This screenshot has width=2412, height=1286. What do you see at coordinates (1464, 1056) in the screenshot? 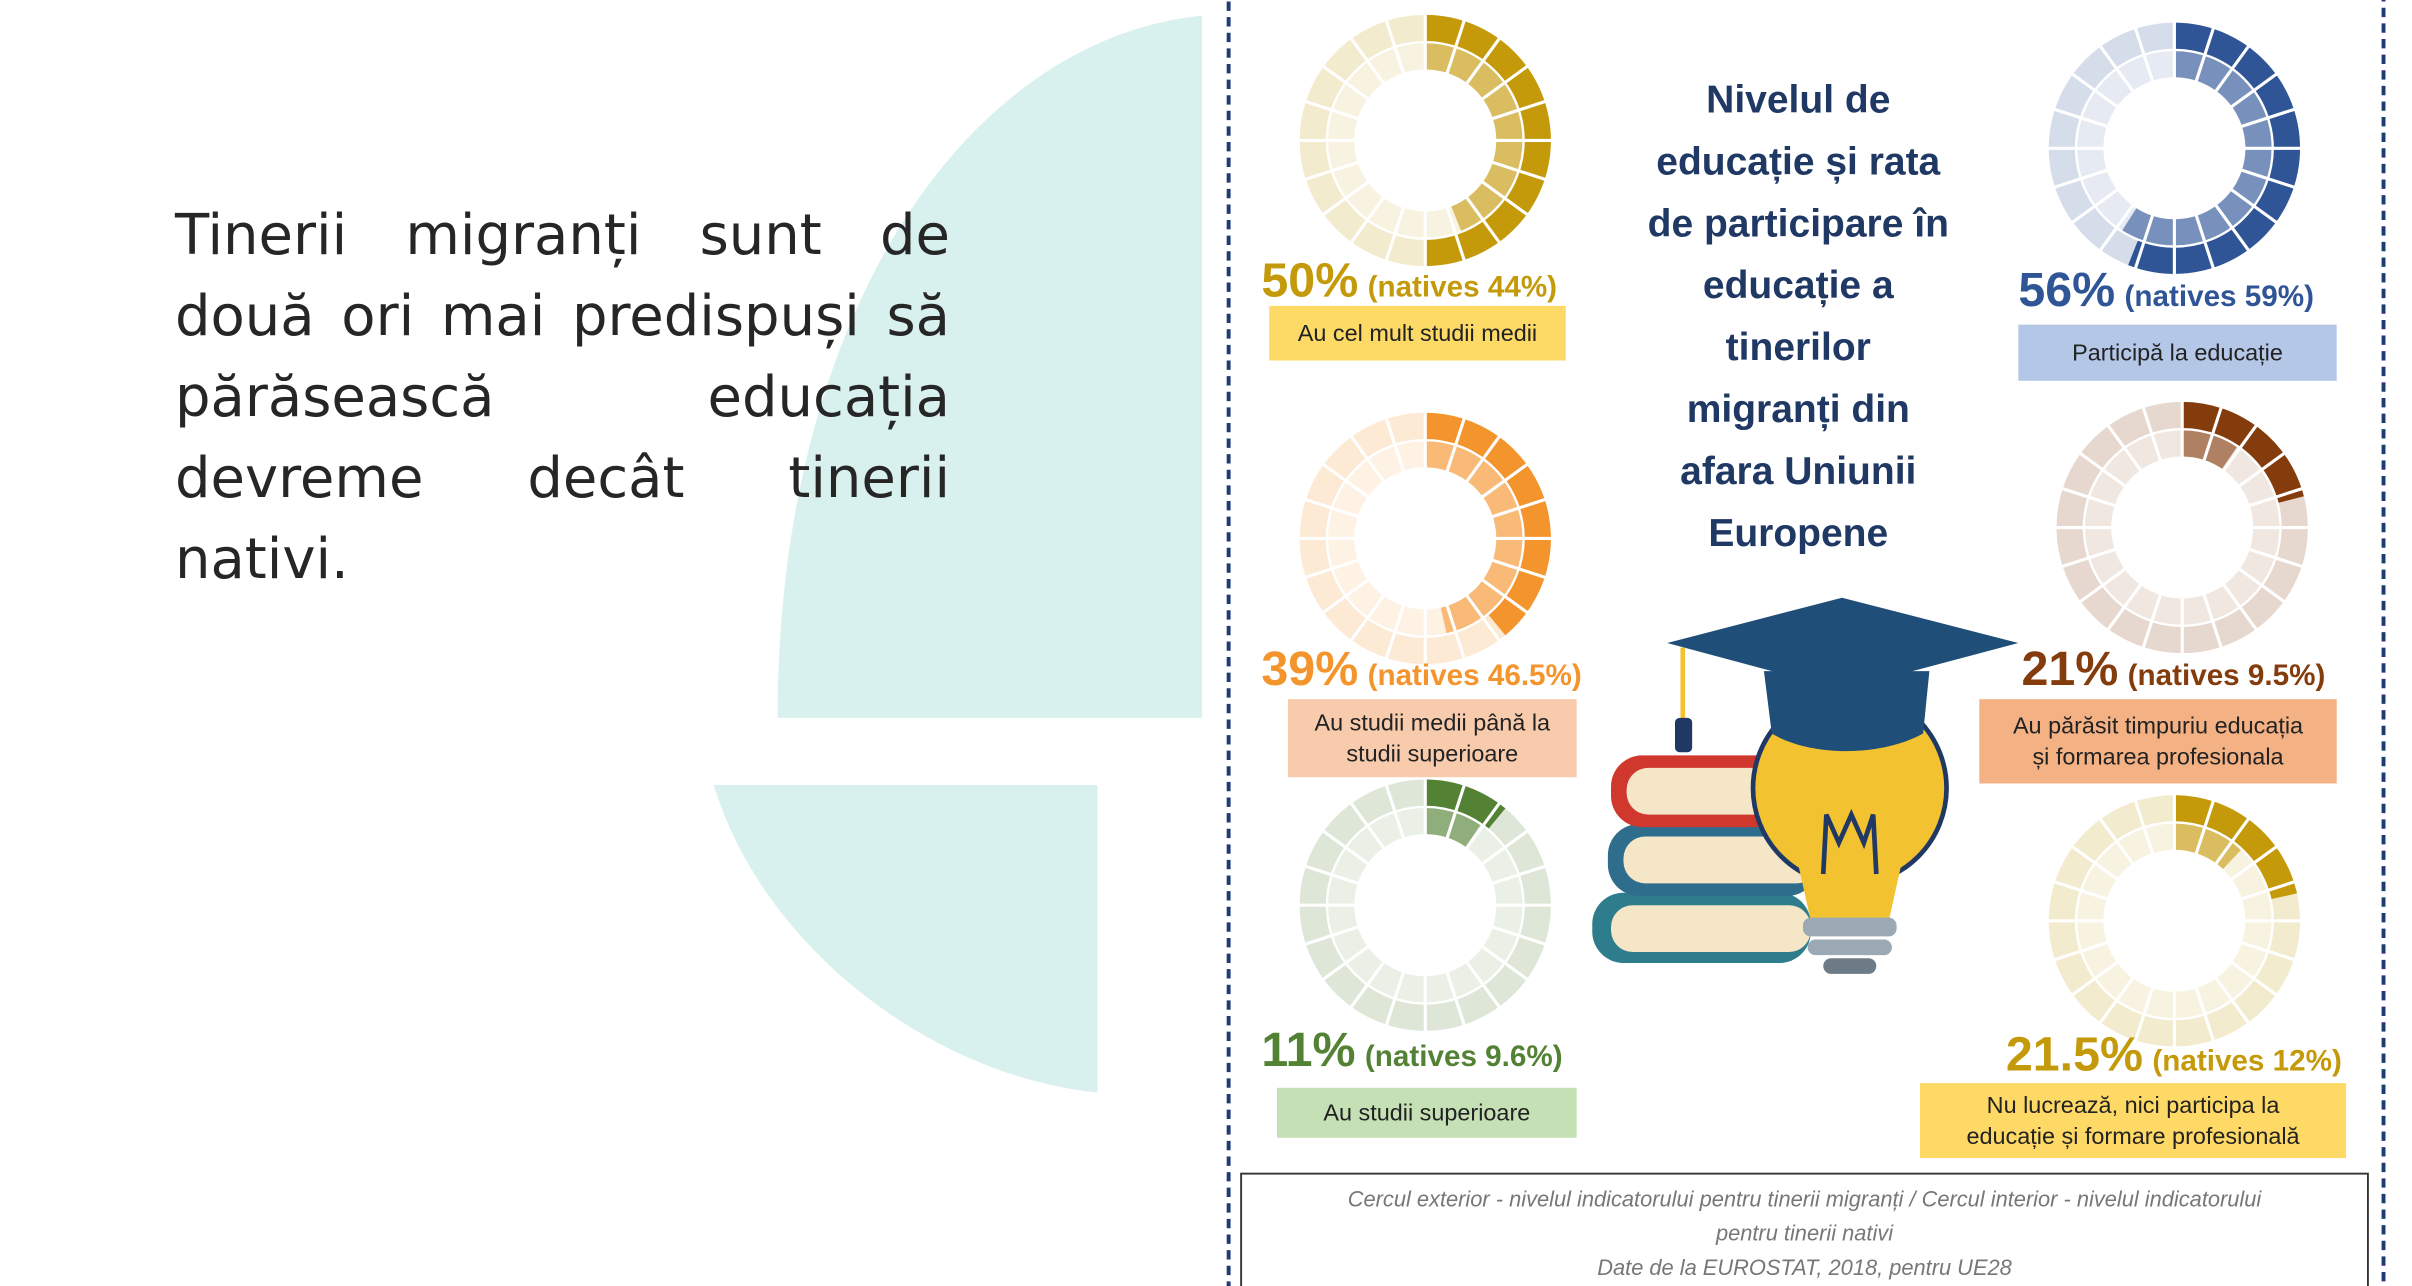
I see `natives-label: (natives 9.6%)` at bounding box center [1464, 1056].